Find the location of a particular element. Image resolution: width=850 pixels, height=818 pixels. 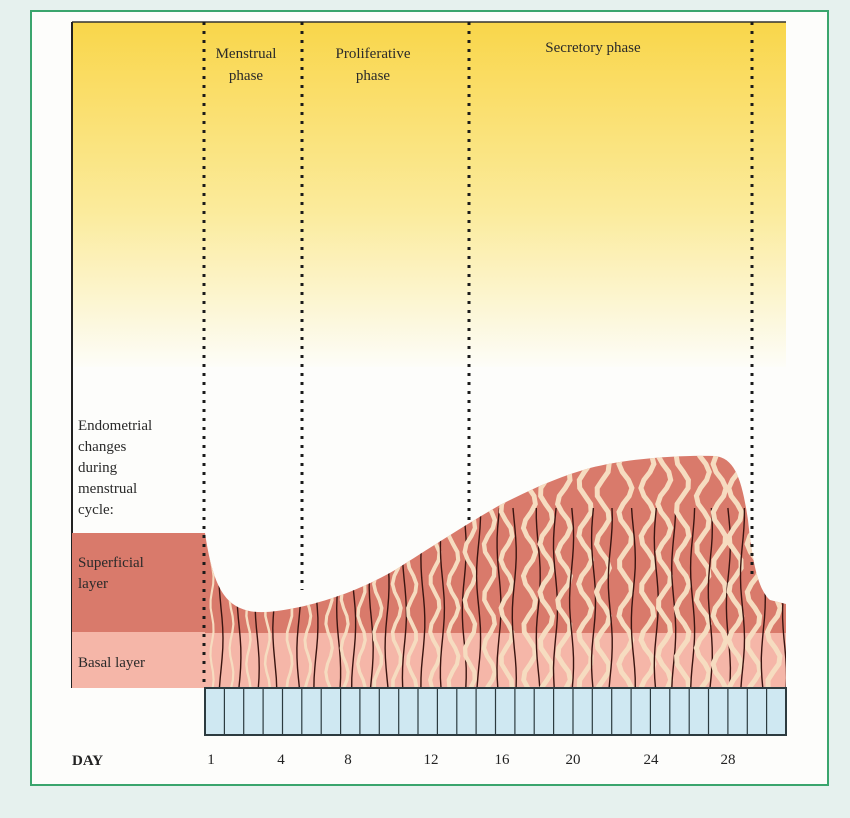

day-bar is located at coordinates (495, 711).